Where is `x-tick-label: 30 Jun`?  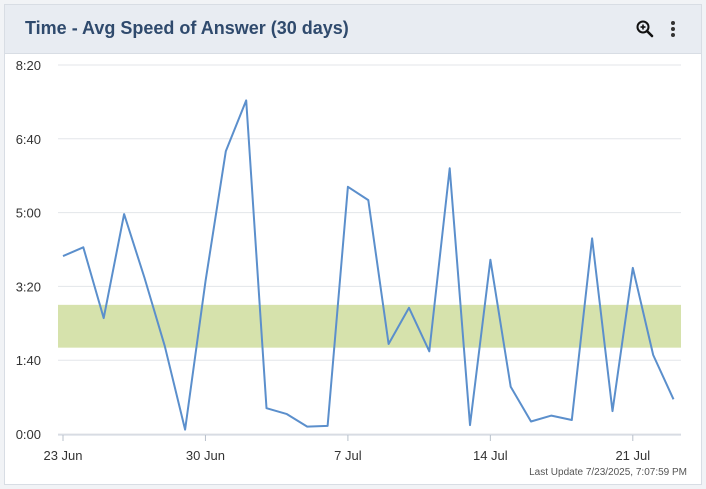
x-tick-label: 30 Jun is located at coordinates (205, 455).